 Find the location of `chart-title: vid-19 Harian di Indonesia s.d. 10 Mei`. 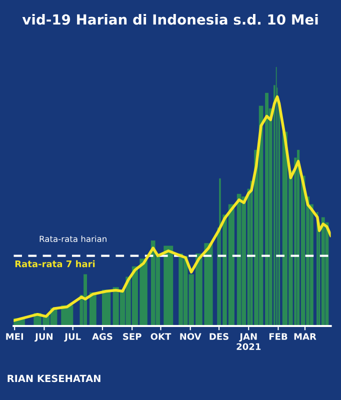

chart-title: vid-19 Harian di Indonesia s.d. 10 Mei is located at coordinates (170, 19).